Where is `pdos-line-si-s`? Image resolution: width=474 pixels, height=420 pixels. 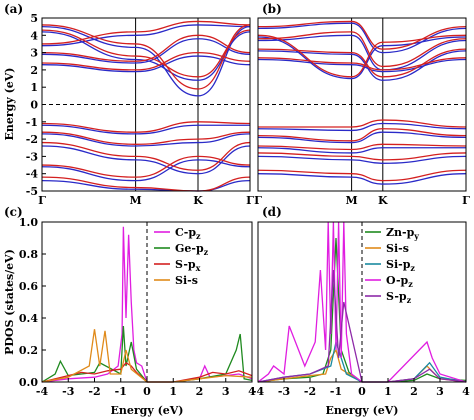
pdos-line-si-s is located at coordinates (147, 356).